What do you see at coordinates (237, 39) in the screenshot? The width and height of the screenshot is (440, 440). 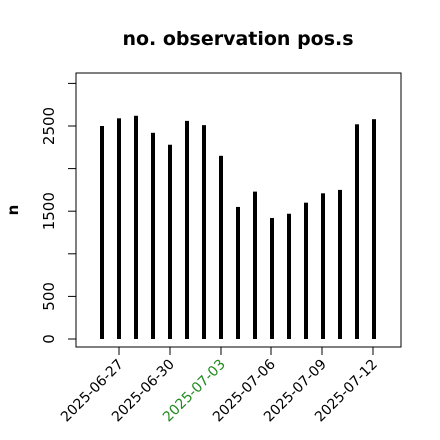 I see `chart-title: no. observation pos.s` at bounding box center [237, 39].